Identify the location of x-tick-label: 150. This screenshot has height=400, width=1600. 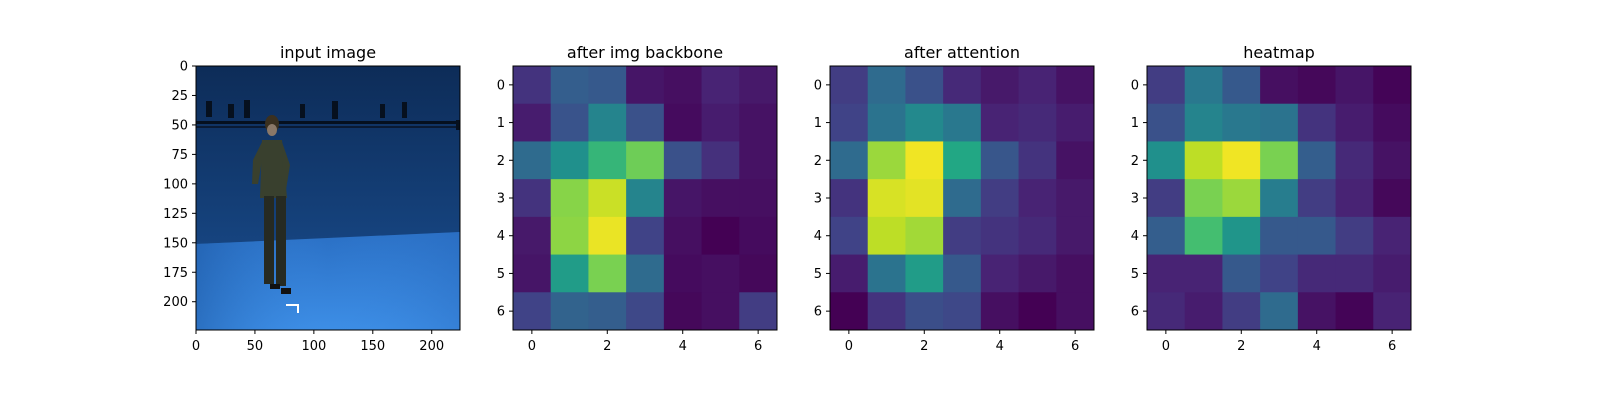
(372, 346).